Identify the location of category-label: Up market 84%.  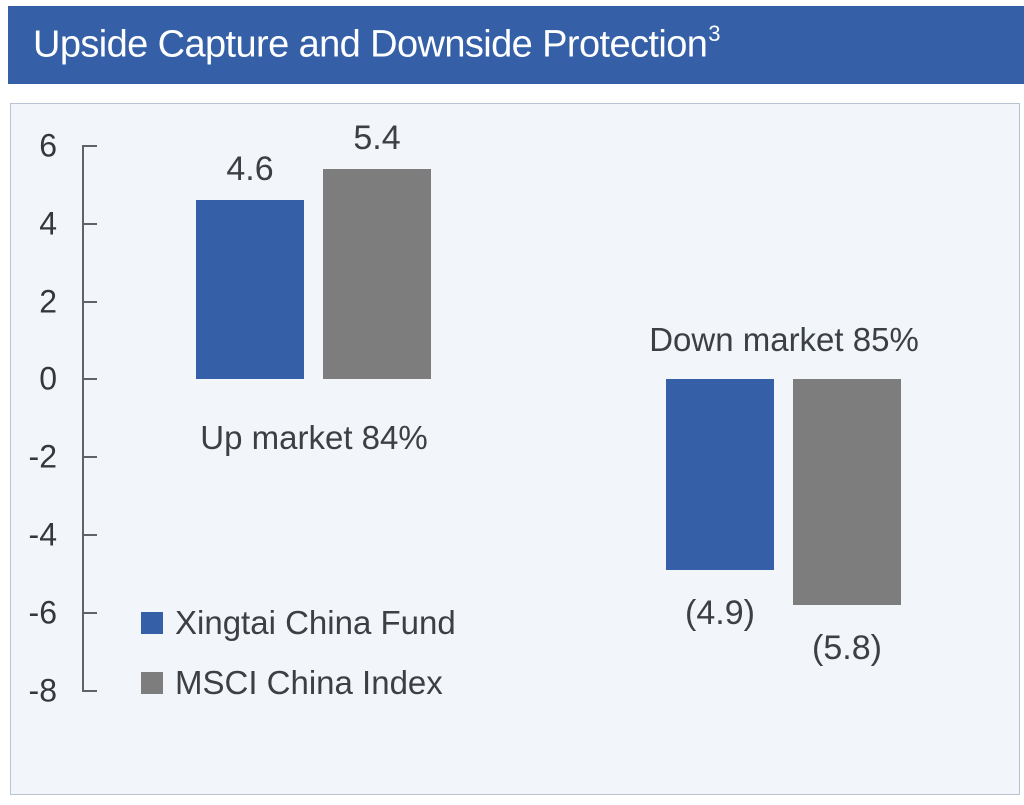
(314, 437).